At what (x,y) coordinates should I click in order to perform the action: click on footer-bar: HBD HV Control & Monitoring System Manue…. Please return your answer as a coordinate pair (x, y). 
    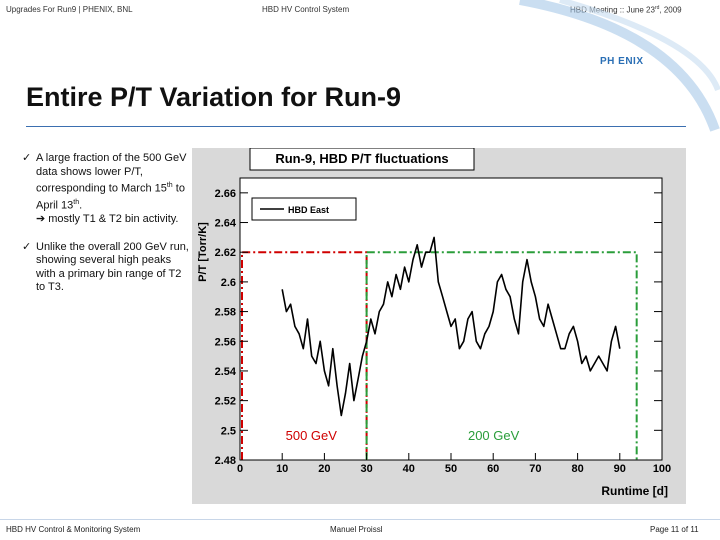
    Looking at the image, I should click on (360, 530).